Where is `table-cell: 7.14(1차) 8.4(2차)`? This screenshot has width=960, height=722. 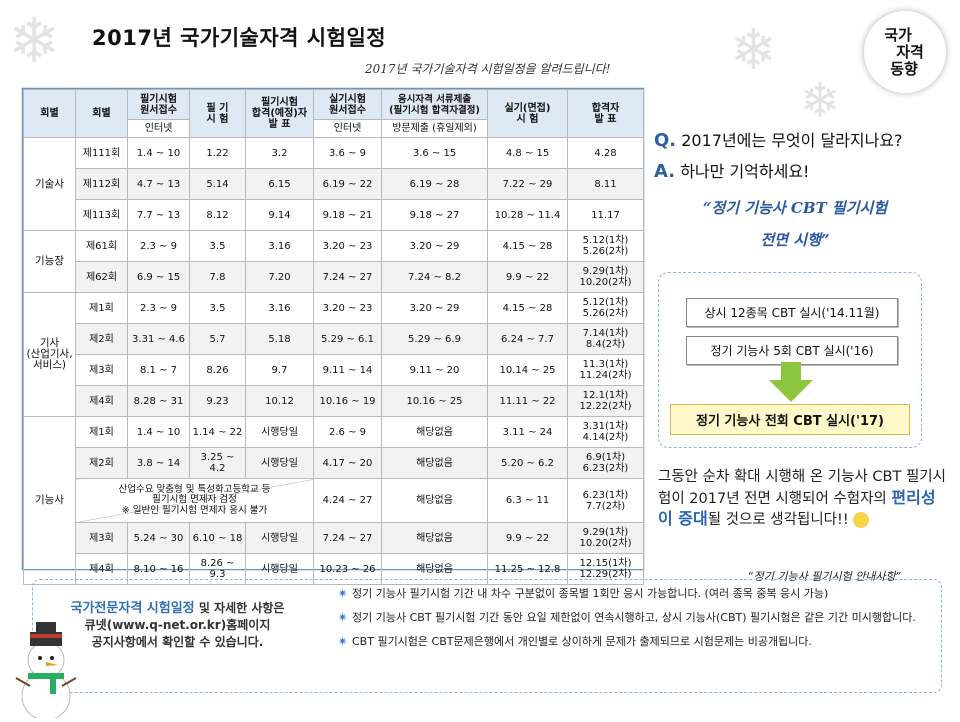
table-cell: 7.14(1차) 8.4(2차) is located at coordinates (605, 339).